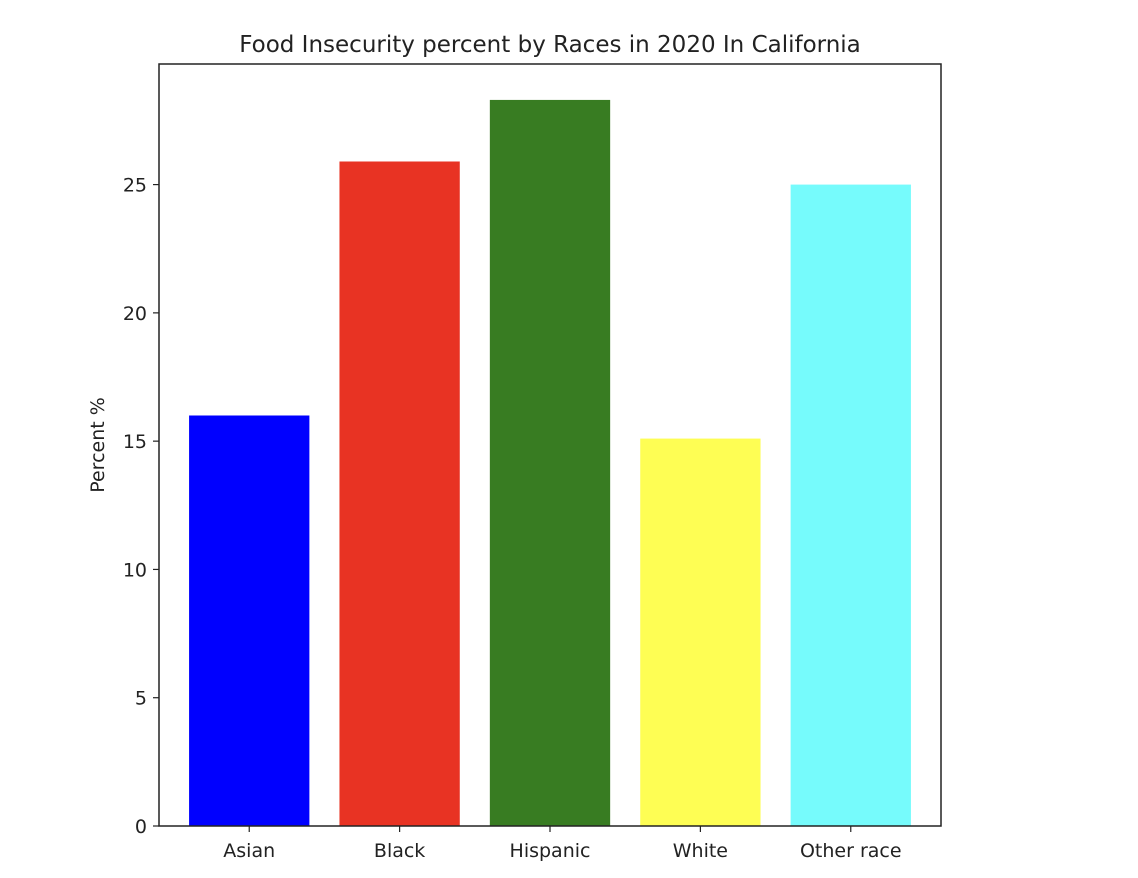  I want to click on y-tick-label: 20, so click(135, 314).